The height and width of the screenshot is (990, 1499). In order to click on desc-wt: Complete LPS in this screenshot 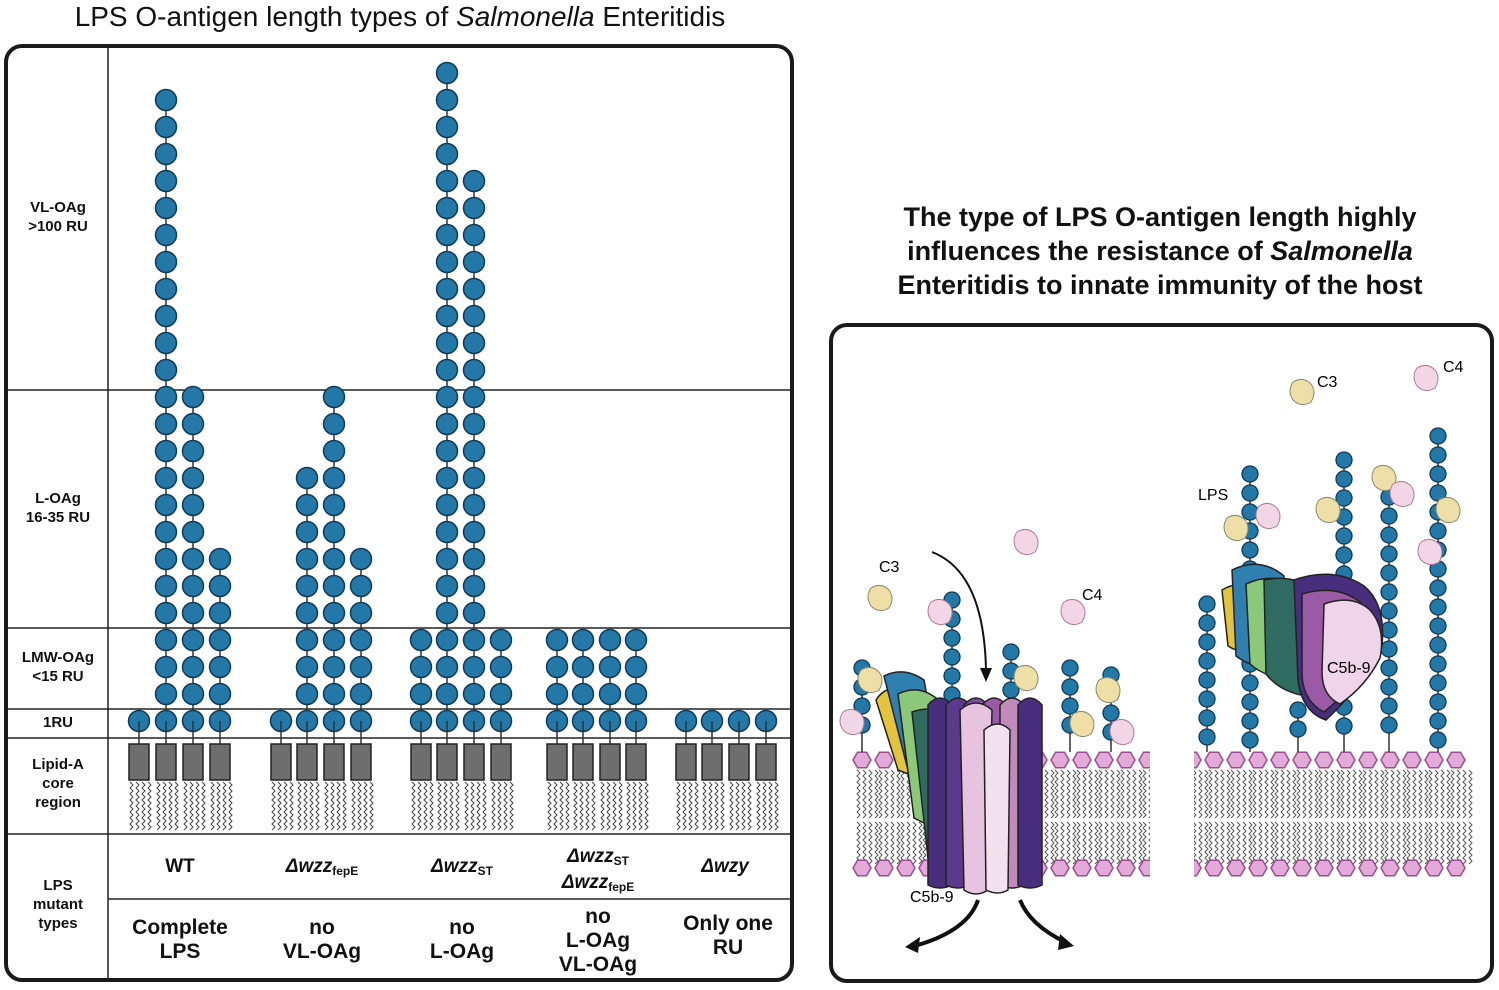, I will do `click(180, 939)`.